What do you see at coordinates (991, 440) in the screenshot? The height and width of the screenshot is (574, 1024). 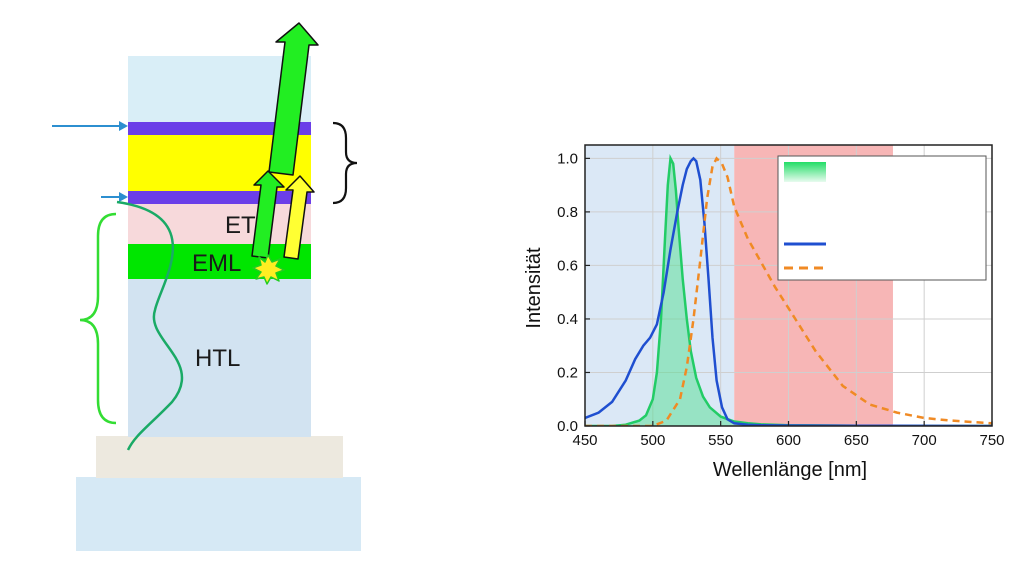 I see `x-tick-label: 750` at bounding box center [991, 440].